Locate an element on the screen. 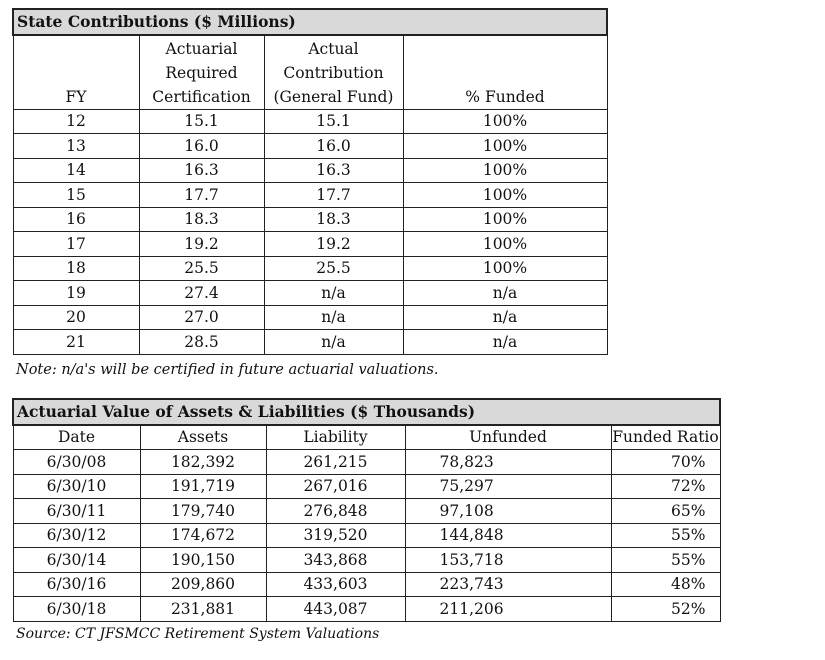  table-cell: 209,860 is located at coordinates (203, 584).